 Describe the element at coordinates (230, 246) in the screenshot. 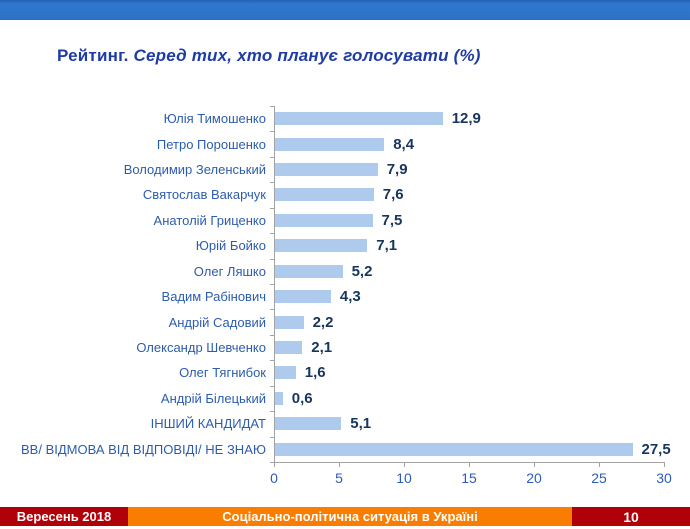

I see `category-label: Юрій Бойко` at that location.